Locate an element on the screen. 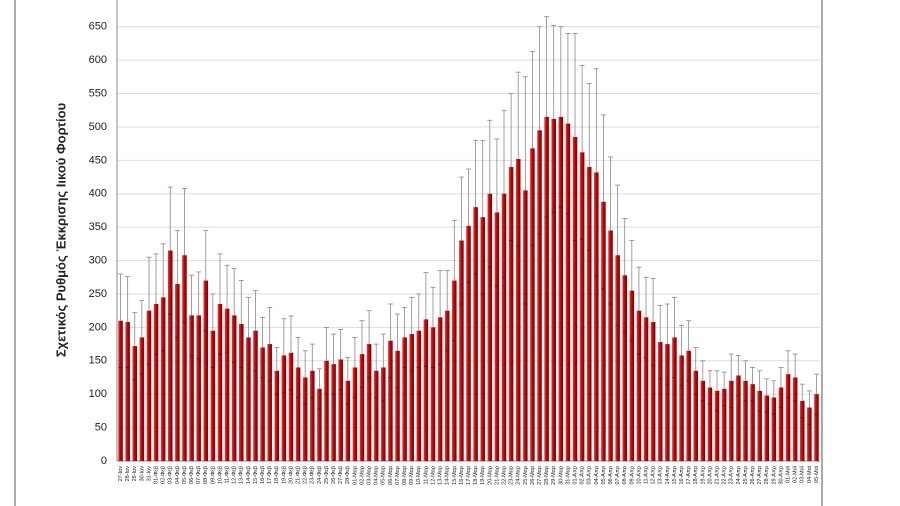  x-tick-label: 21-Φεβ is located at coordinates (299, 475).